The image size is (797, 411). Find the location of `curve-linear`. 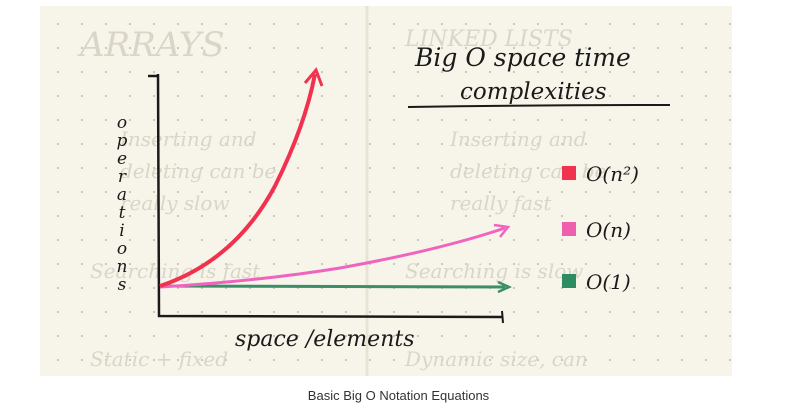

curve-linear is located at coordinates (332, 257).